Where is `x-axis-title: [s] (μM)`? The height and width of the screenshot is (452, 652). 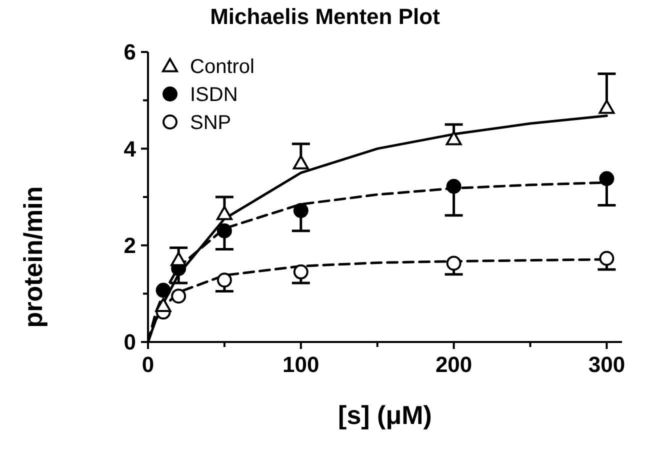 x-axis-title: [s] (μM) is located at coordinates (385, 415).